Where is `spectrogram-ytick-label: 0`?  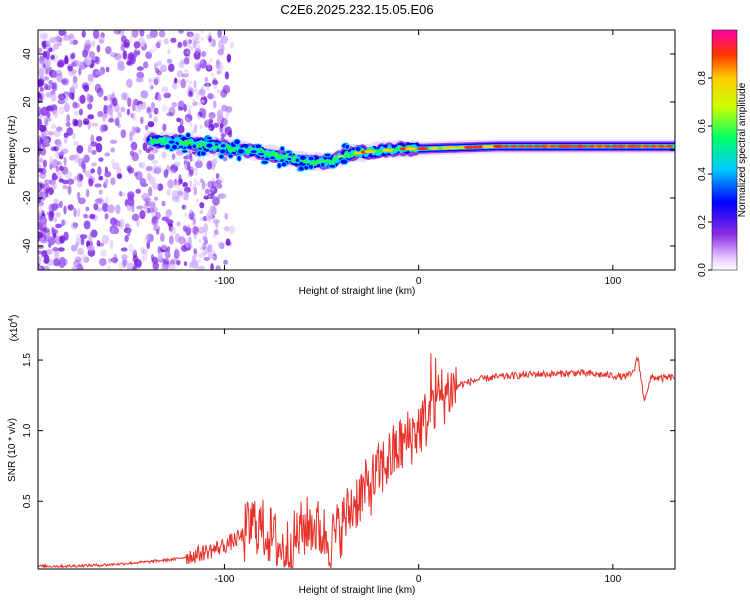
spectrogram-ytick-label: 0 is located at coordinates (27, 150).